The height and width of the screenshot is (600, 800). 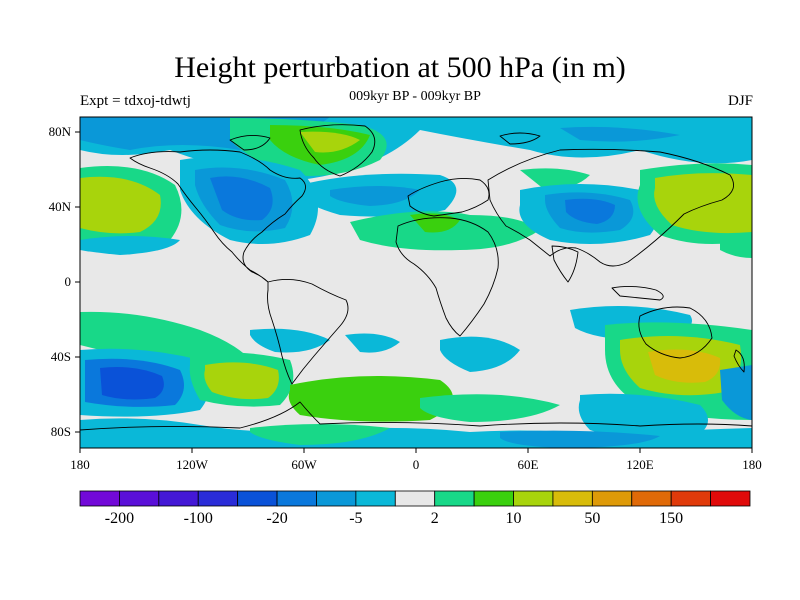 I want to click on coastline-antarctica, so click(x=416, y=416).